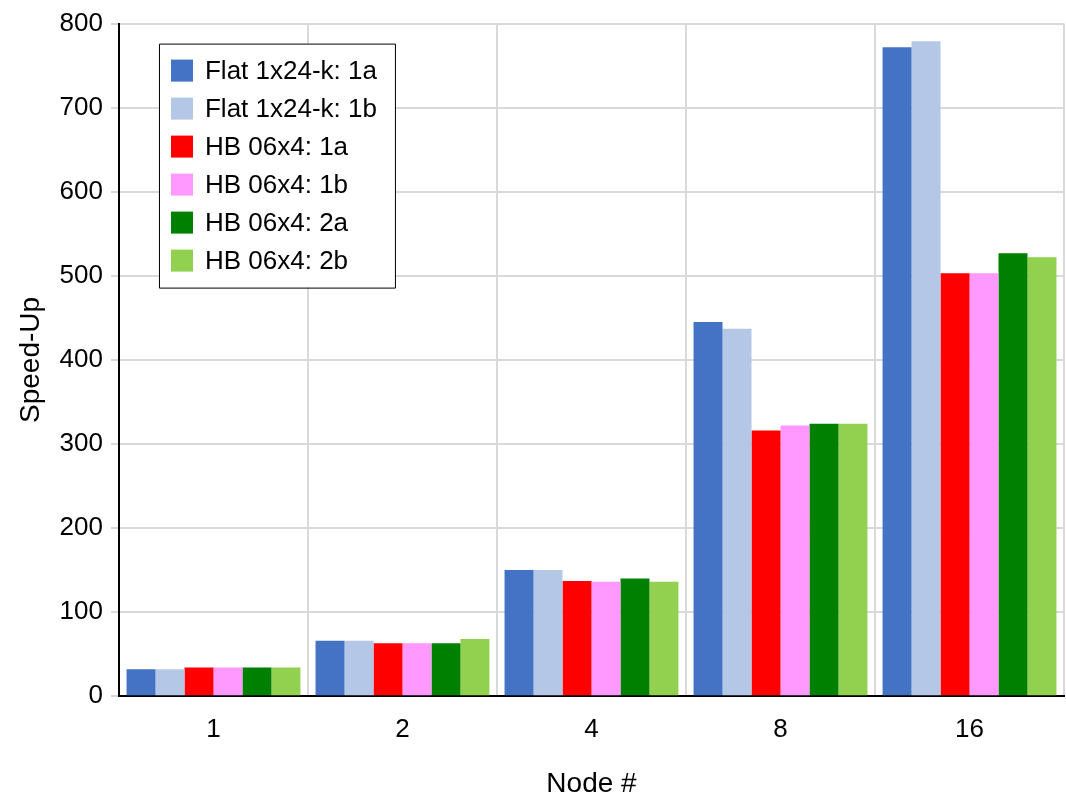 The image size is (1066, 805). Describe the element at coordinates (81, 105) in the screenshot. I see `y-tick-label: 700` at that location.